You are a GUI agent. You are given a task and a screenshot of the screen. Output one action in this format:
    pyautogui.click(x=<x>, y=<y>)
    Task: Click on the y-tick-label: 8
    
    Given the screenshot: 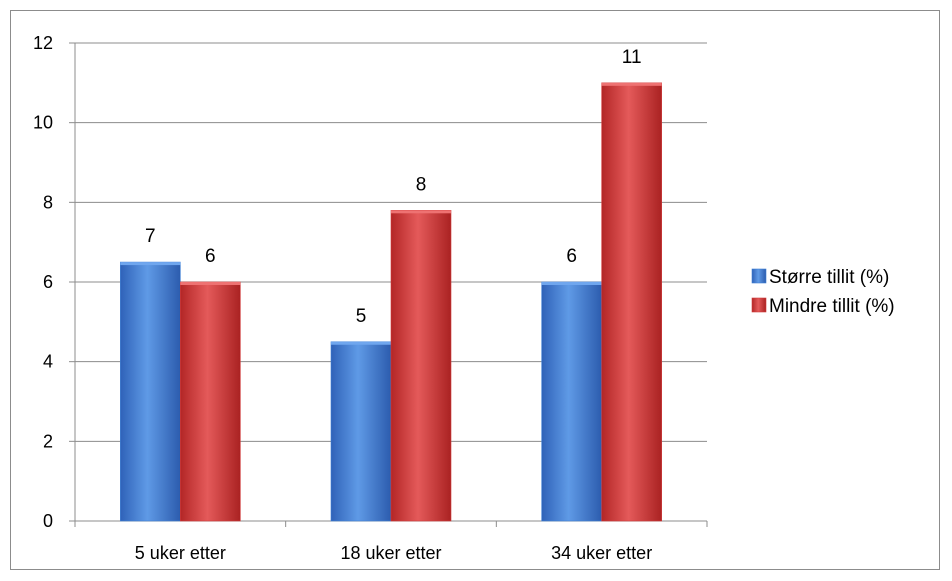 What is the action you would take?
    pyautogui.click(x=48, y=202)
    